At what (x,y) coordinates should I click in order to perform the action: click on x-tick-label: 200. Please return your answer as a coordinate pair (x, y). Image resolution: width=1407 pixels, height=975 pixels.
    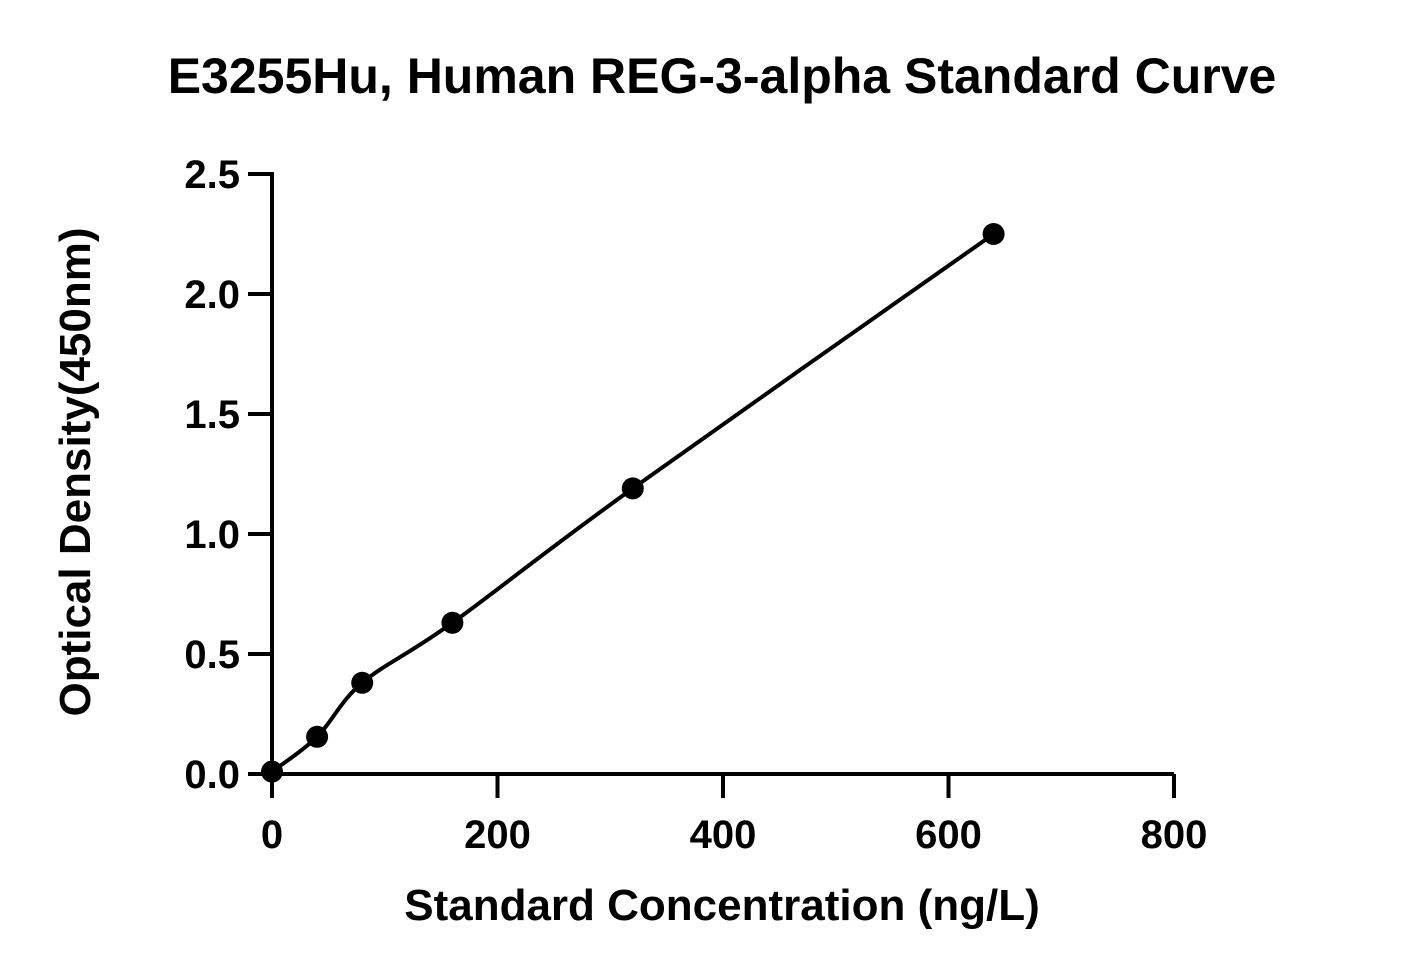
    Looking at the image, I should click on (497, 835).